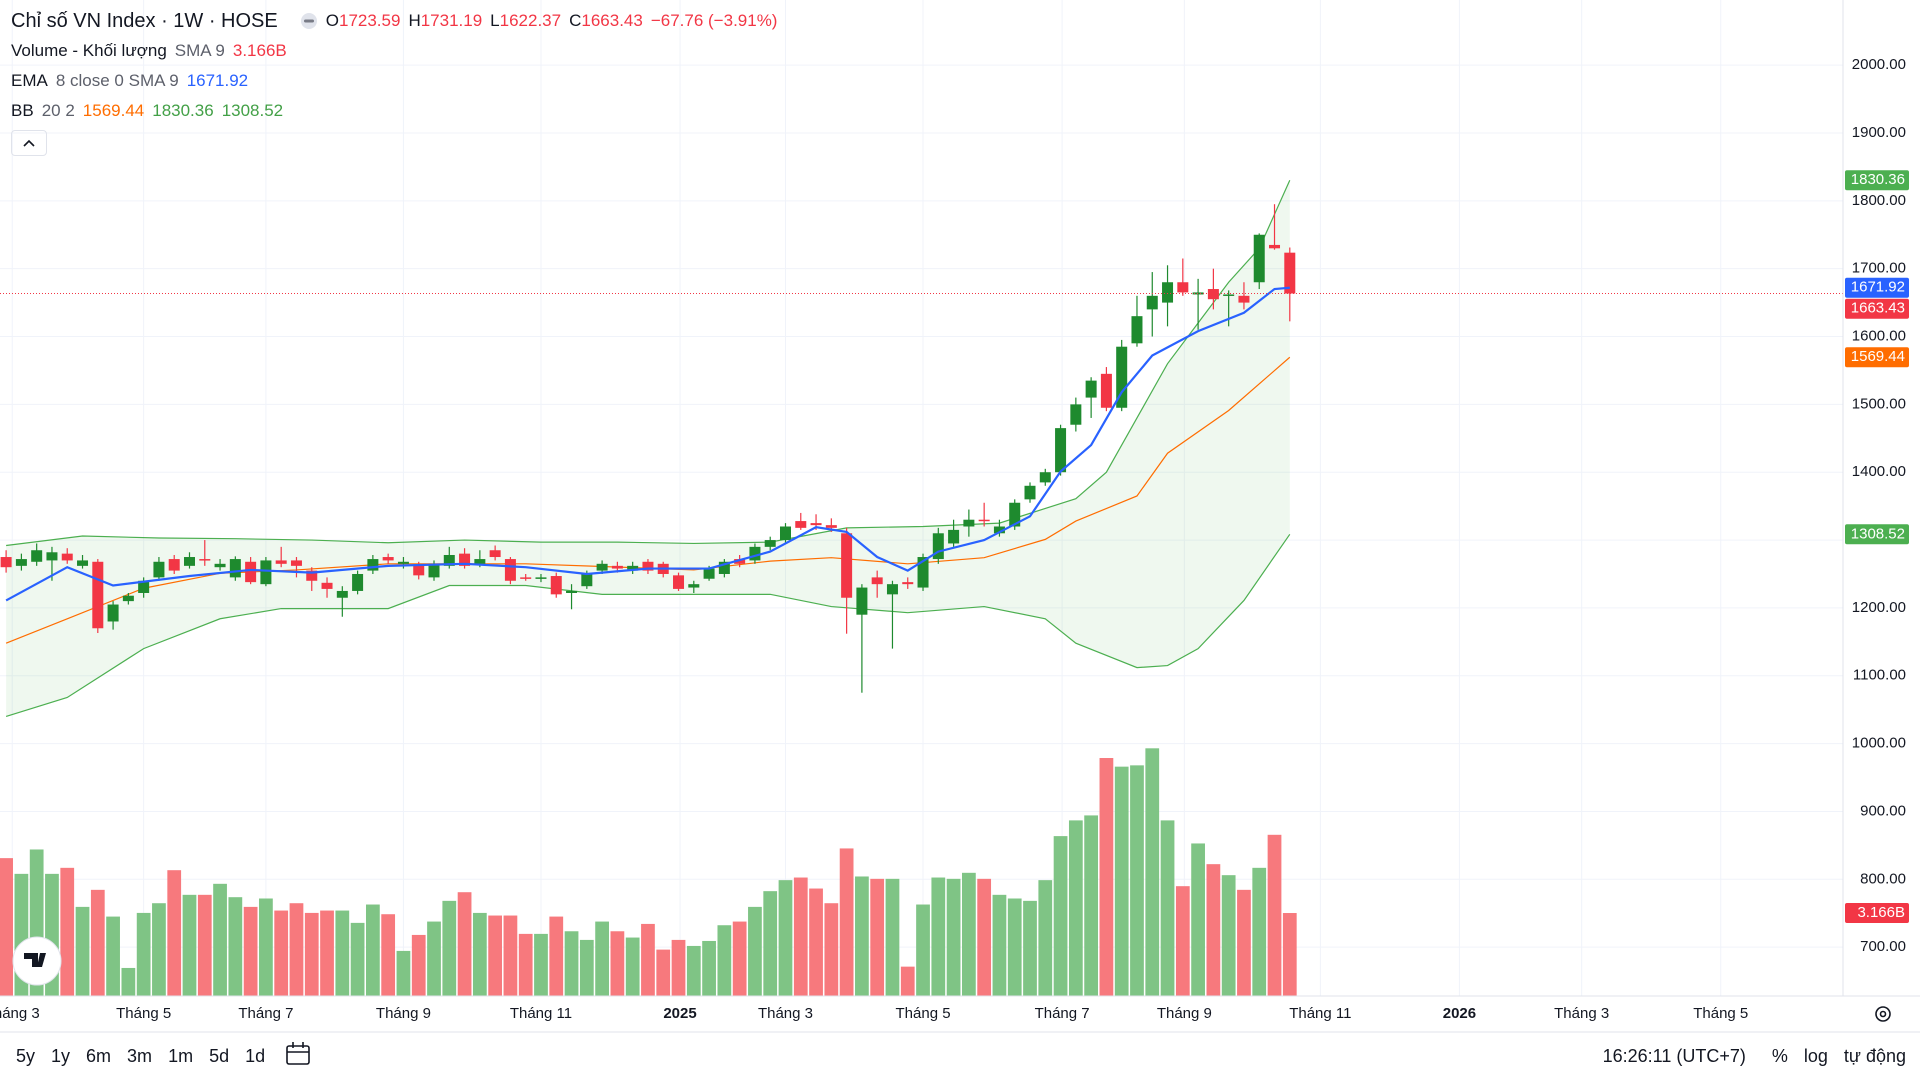 This screenshot has height=1080, width=1920. Describe the element at coordinates (255, 1055) in the screenshot. I see `range-button: 1d` at that location.